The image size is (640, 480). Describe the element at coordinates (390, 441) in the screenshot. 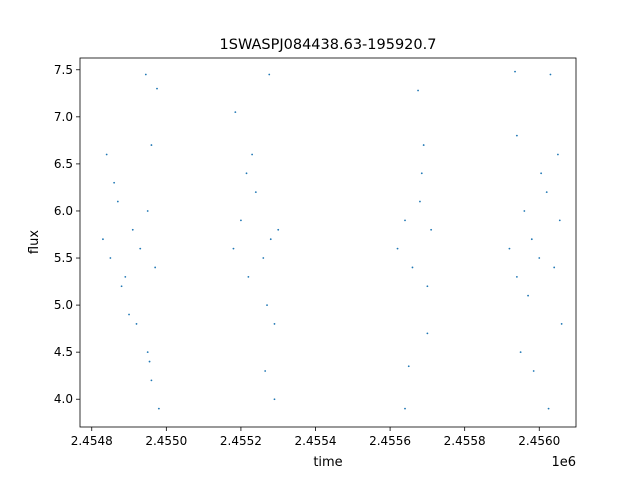

I see `x-tick-label: 2.4556` at that location.